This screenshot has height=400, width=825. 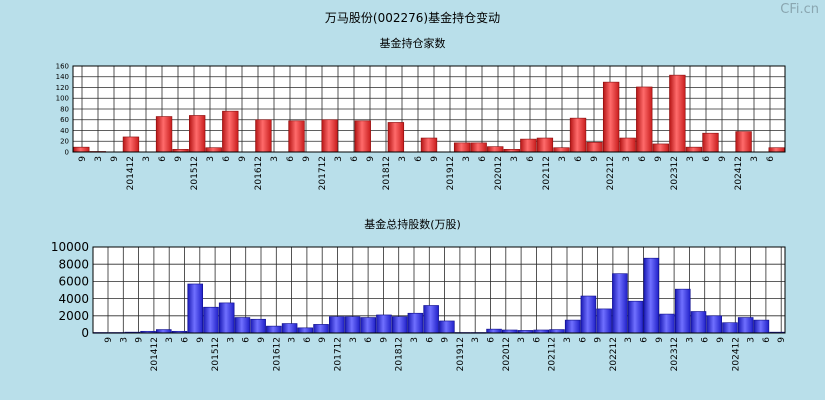 I want to click on page-title: 万马股份(002276)基金持仓变动, so click(x=412, y=18).